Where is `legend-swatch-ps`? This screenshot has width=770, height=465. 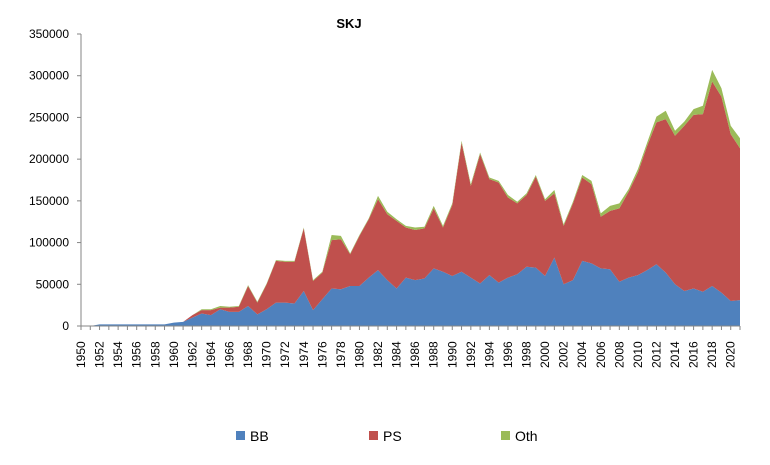 legend-swatch-ps is located at coordinates (373, 435).